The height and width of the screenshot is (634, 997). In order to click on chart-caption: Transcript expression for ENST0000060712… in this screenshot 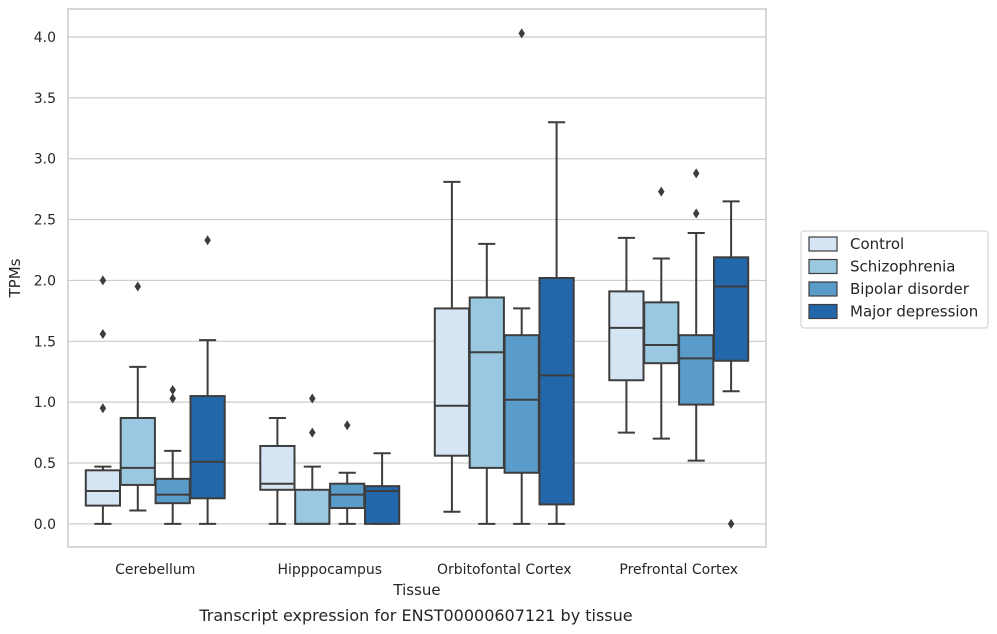, I will do `click(415, 615)`.